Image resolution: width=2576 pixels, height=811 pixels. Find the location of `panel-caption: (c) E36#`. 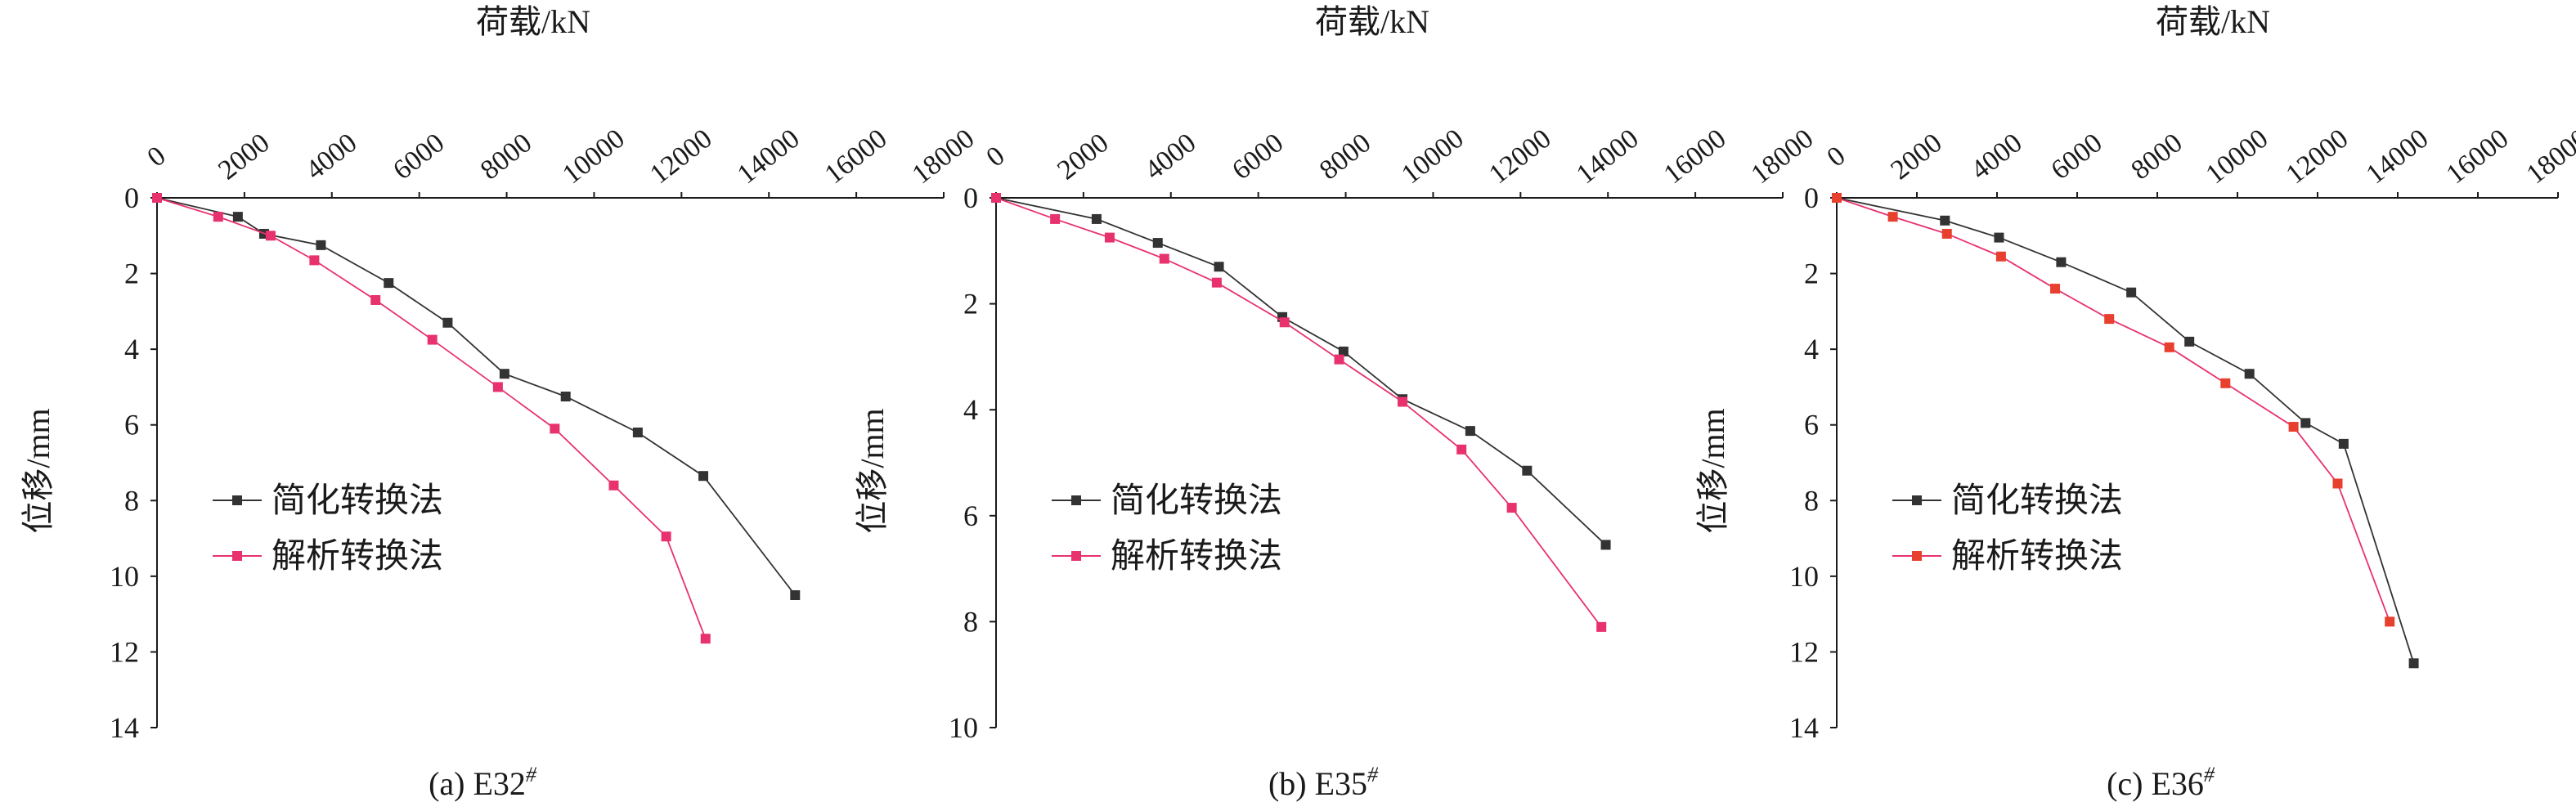

panel-caption: (c) E36# is located at coordinates (2161, 782).